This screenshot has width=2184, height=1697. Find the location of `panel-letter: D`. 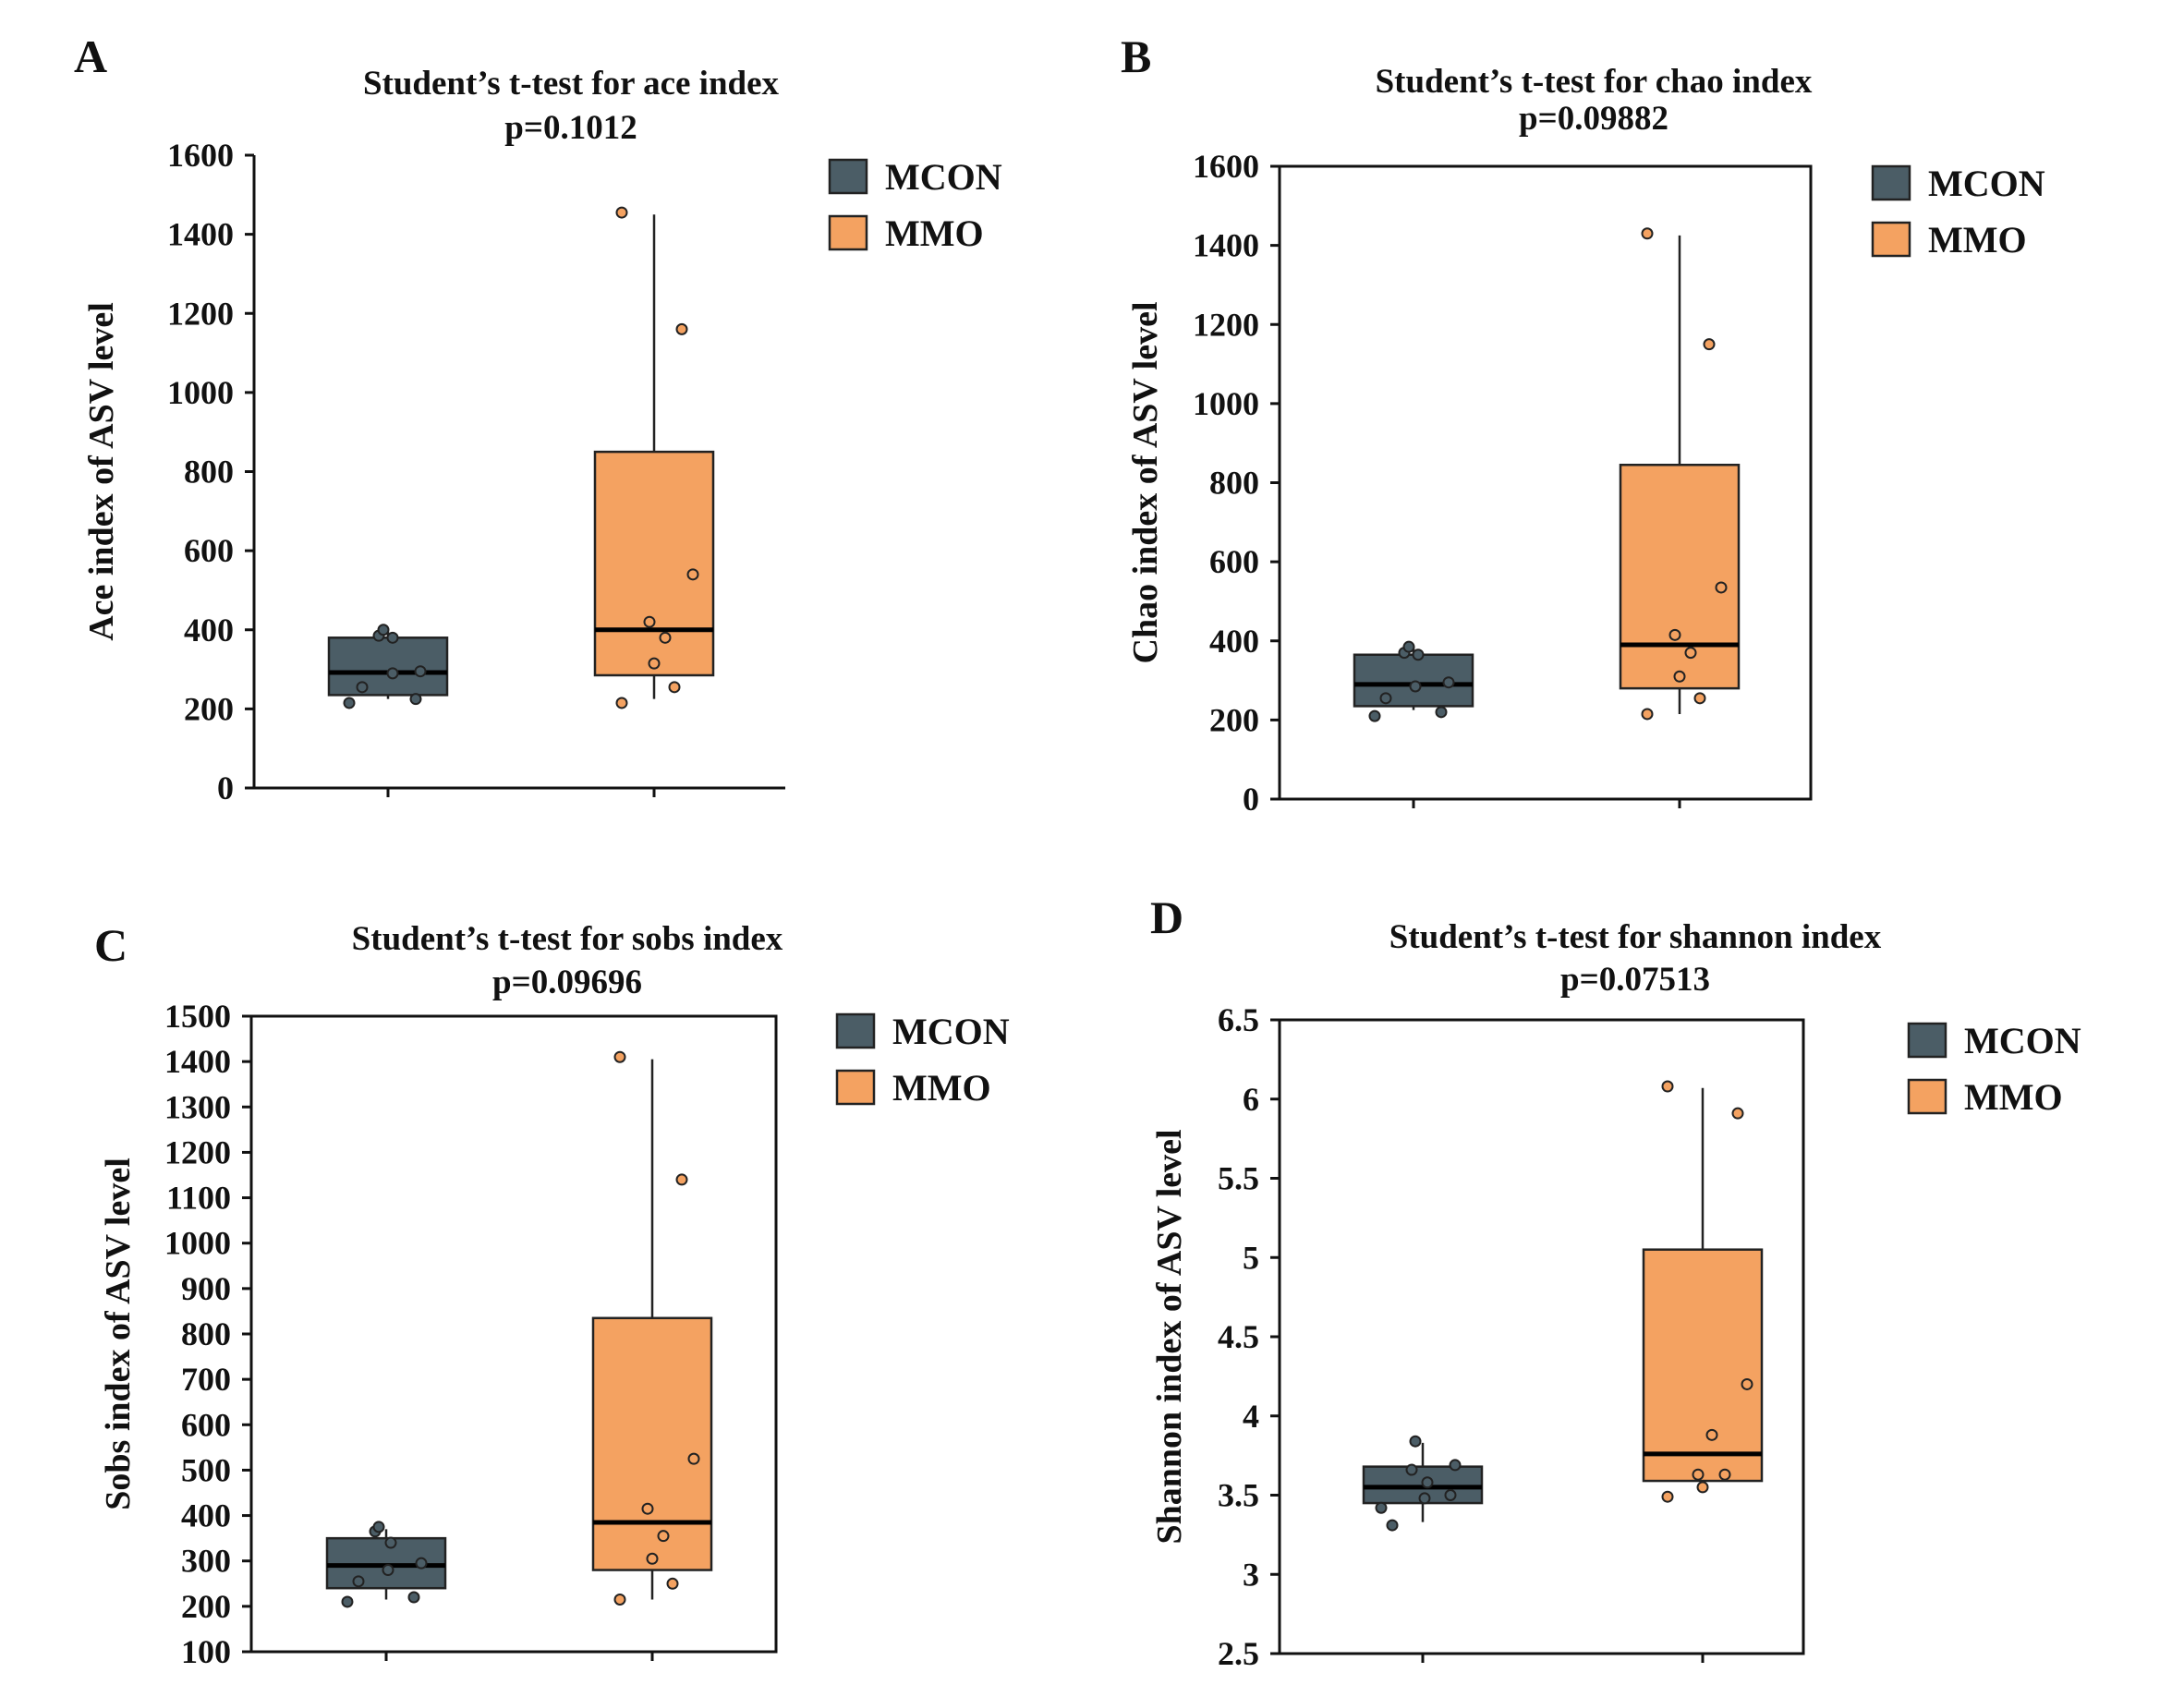

panel-letter: D is located at coordinates (1166, 917).